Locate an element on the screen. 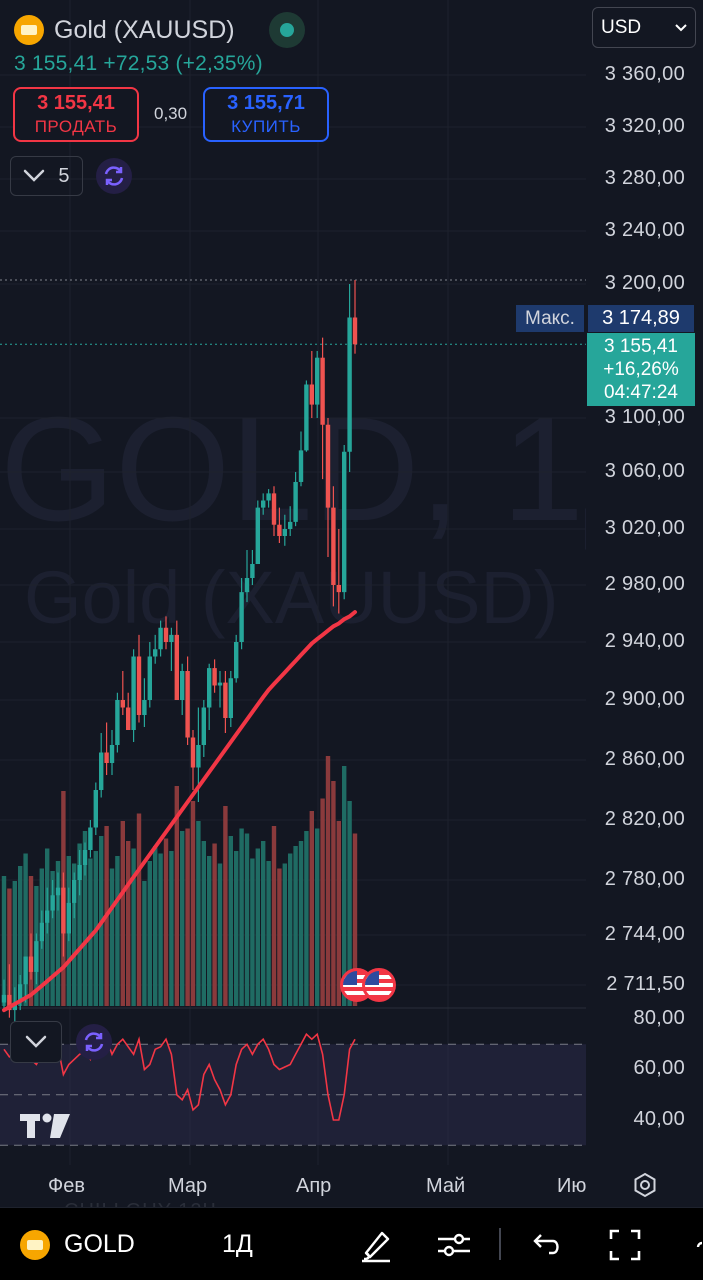  price-axis-label: 3 240,00 is located at coordinates (644, 230).